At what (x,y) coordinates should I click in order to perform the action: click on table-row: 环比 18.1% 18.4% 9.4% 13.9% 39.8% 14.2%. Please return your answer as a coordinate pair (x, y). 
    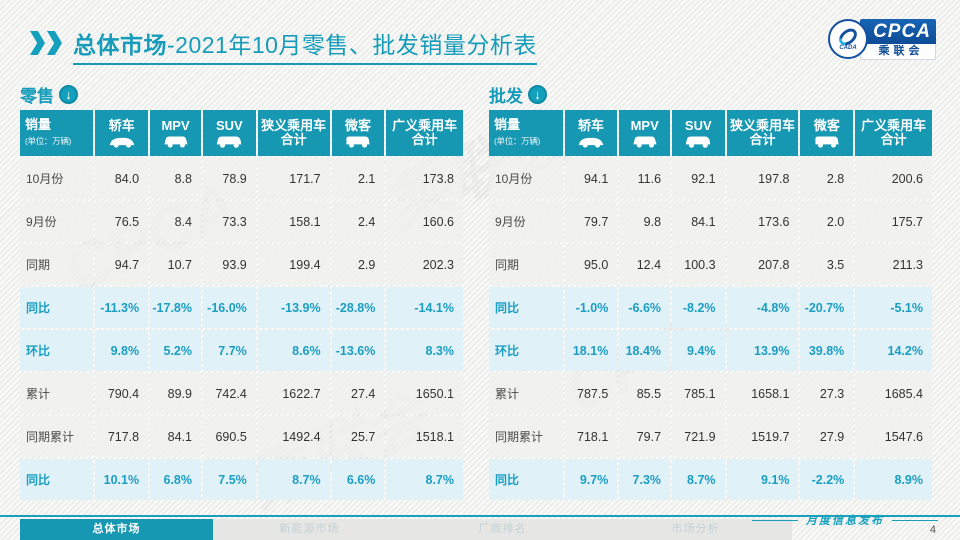
    Looking at the image, I should click on (710, 350).